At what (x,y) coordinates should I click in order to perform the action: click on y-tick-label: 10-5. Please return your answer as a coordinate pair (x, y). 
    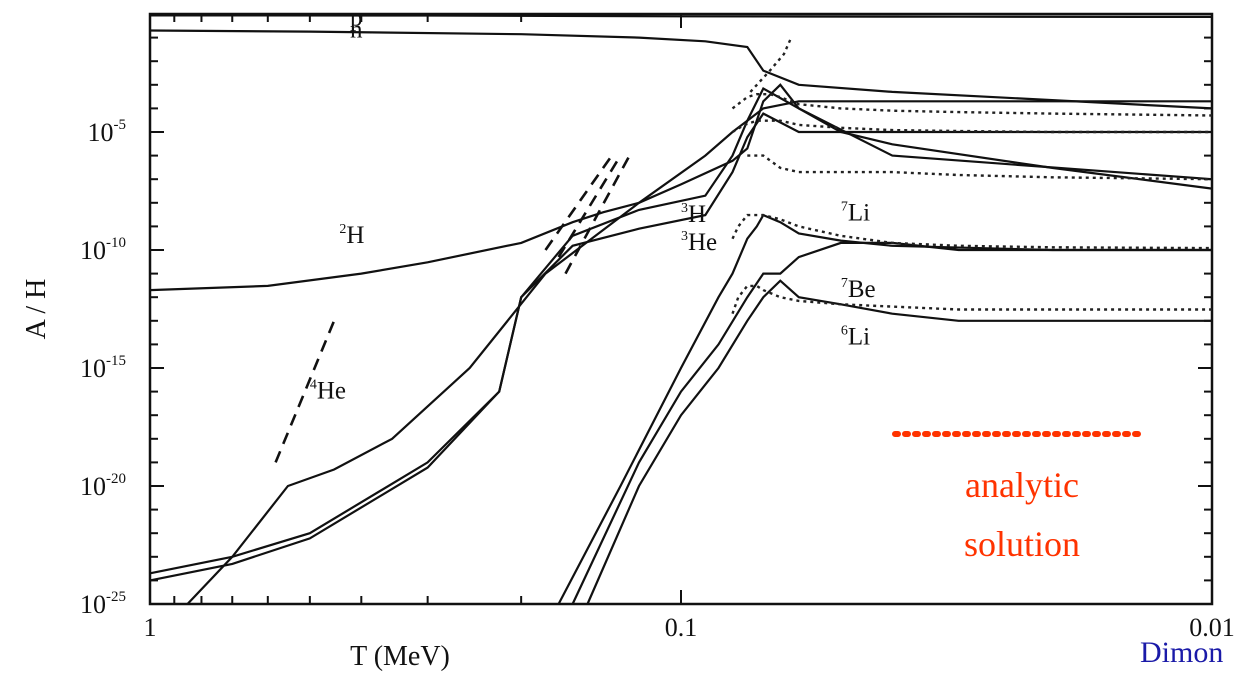
    Looking at the image, I should click on (107, 132).